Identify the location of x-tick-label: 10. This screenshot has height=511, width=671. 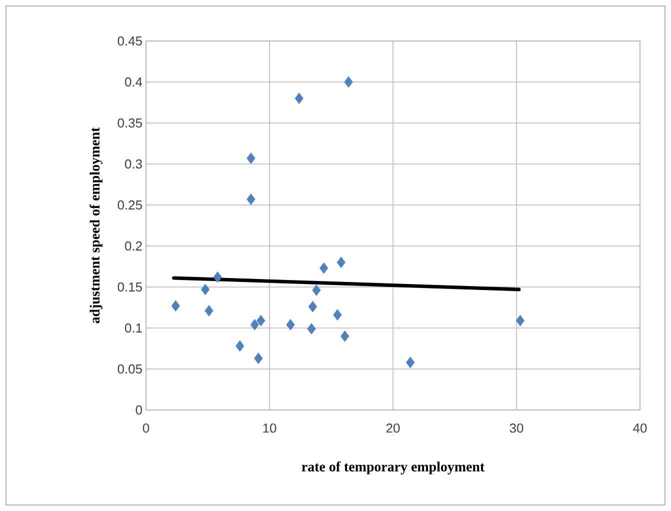
(269, 428).